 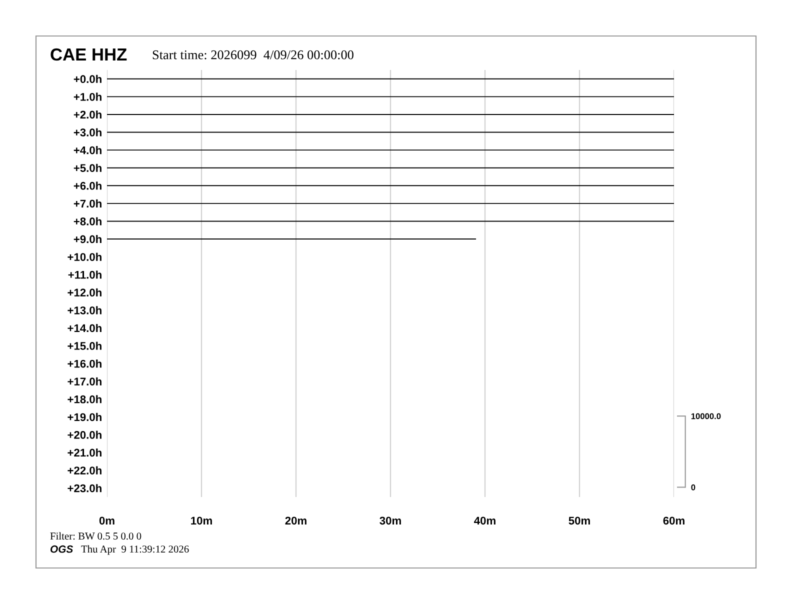 I want to click on y-tick-label: +6.0h, so click(x=88, y=186).